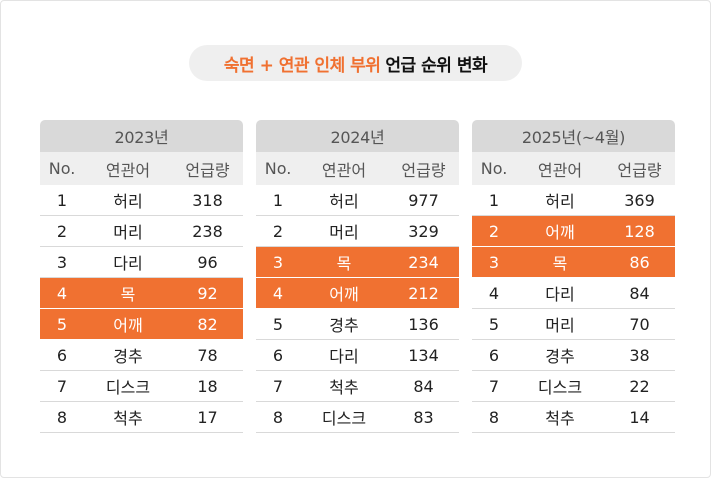 The height and width of the screenshot is (478, 711). I want to click on table-row: 6 경추 38, so click(573, 355).